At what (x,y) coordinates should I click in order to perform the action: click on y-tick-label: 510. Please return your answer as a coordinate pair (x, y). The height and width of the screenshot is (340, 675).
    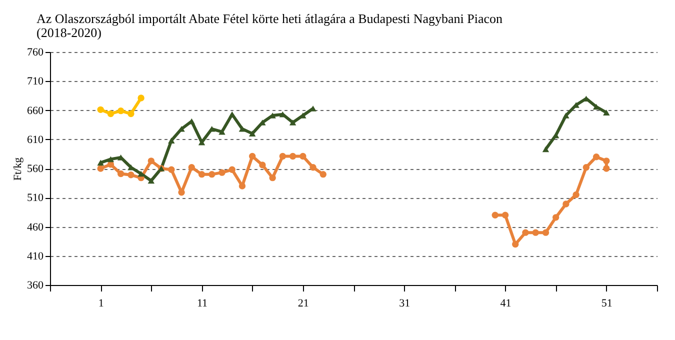
    Looking at the image, I should click on (35, 198).